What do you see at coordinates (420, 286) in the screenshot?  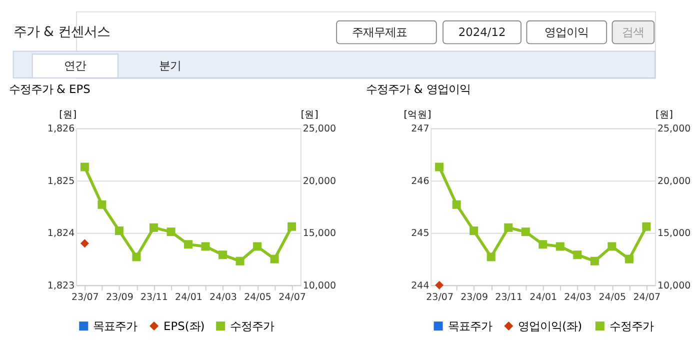 I see `y-tick-label: 244` at bounding box center [420, 286].